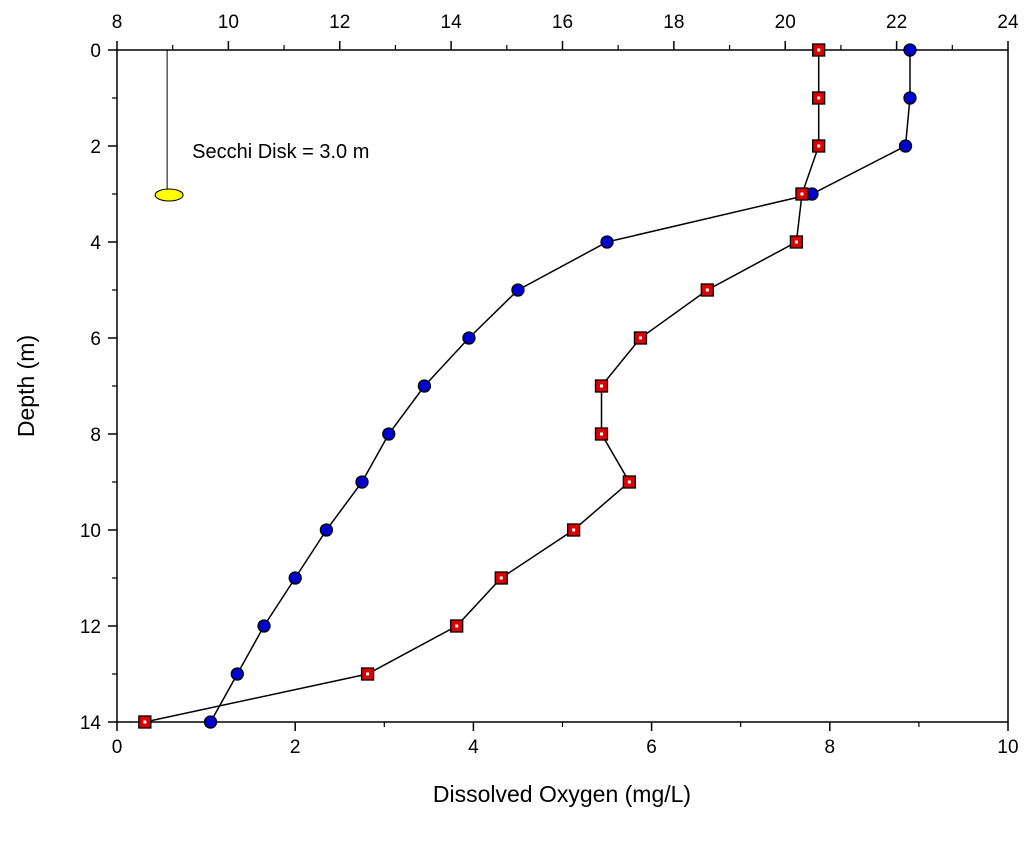  I want to click on y-tick-label: 8, so click(95, 435).